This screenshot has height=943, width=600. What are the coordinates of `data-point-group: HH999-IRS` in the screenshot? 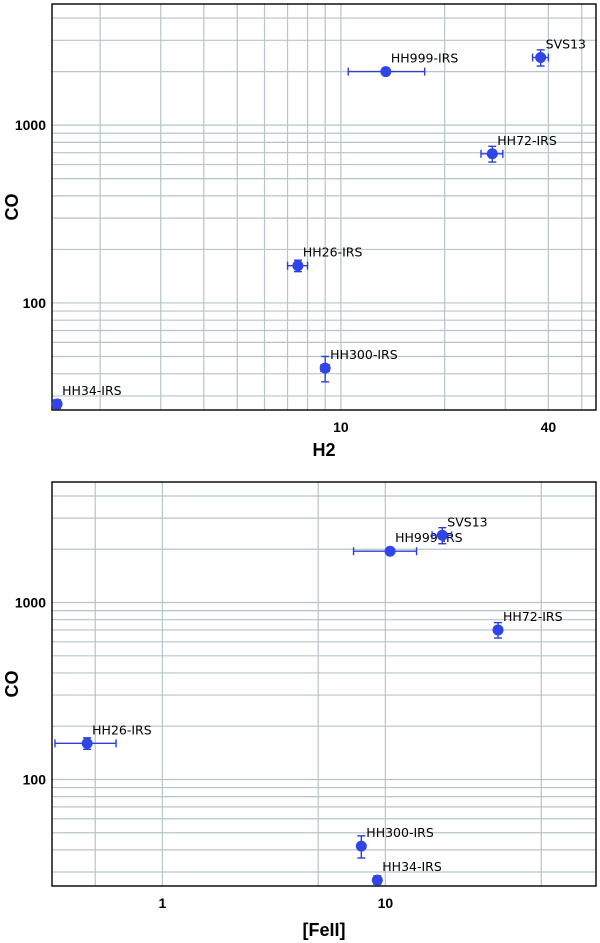 It's located at (403, 64).